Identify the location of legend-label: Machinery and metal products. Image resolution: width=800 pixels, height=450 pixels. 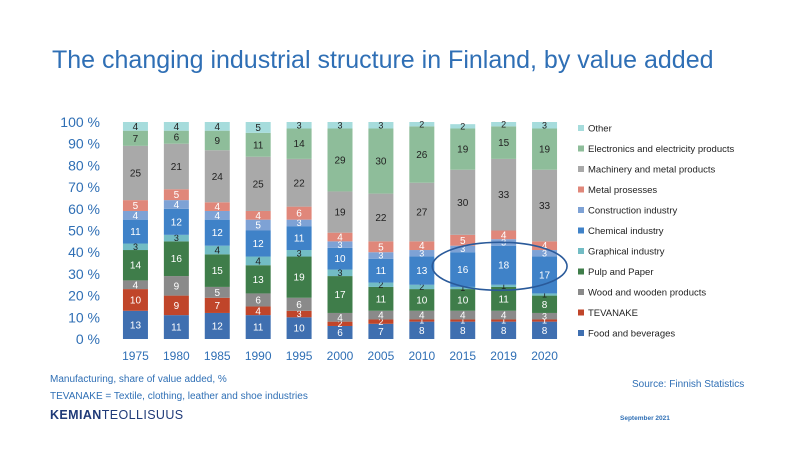
(652, 170).